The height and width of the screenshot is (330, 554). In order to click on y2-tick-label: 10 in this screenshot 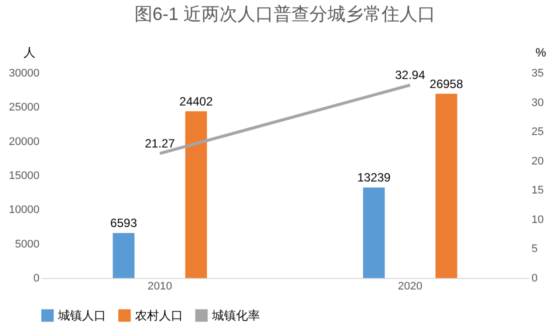, I will do `click(538, 220)`.